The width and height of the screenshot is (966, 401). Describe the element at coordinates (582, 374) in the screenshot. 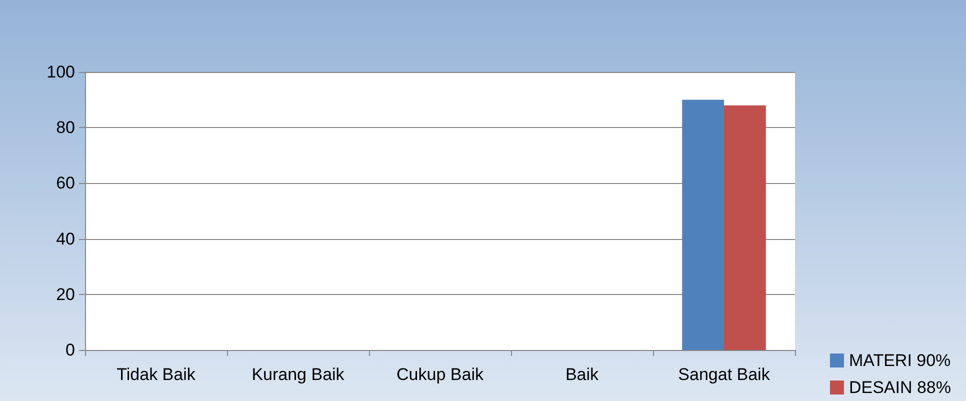

I see `x-tick-label: Baik` at that location.